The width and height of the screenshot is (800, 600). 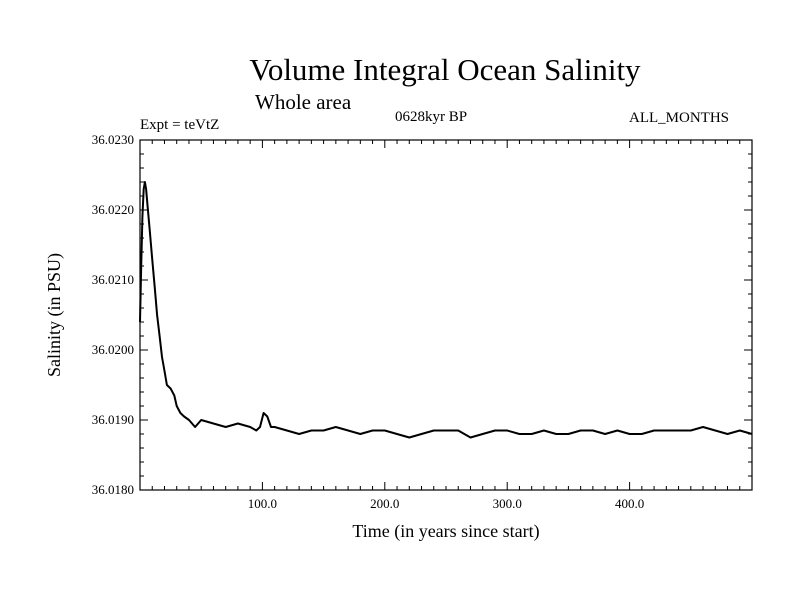 I want to click on x-axis-label: Time (in years since start), so click(x=445, y=531).